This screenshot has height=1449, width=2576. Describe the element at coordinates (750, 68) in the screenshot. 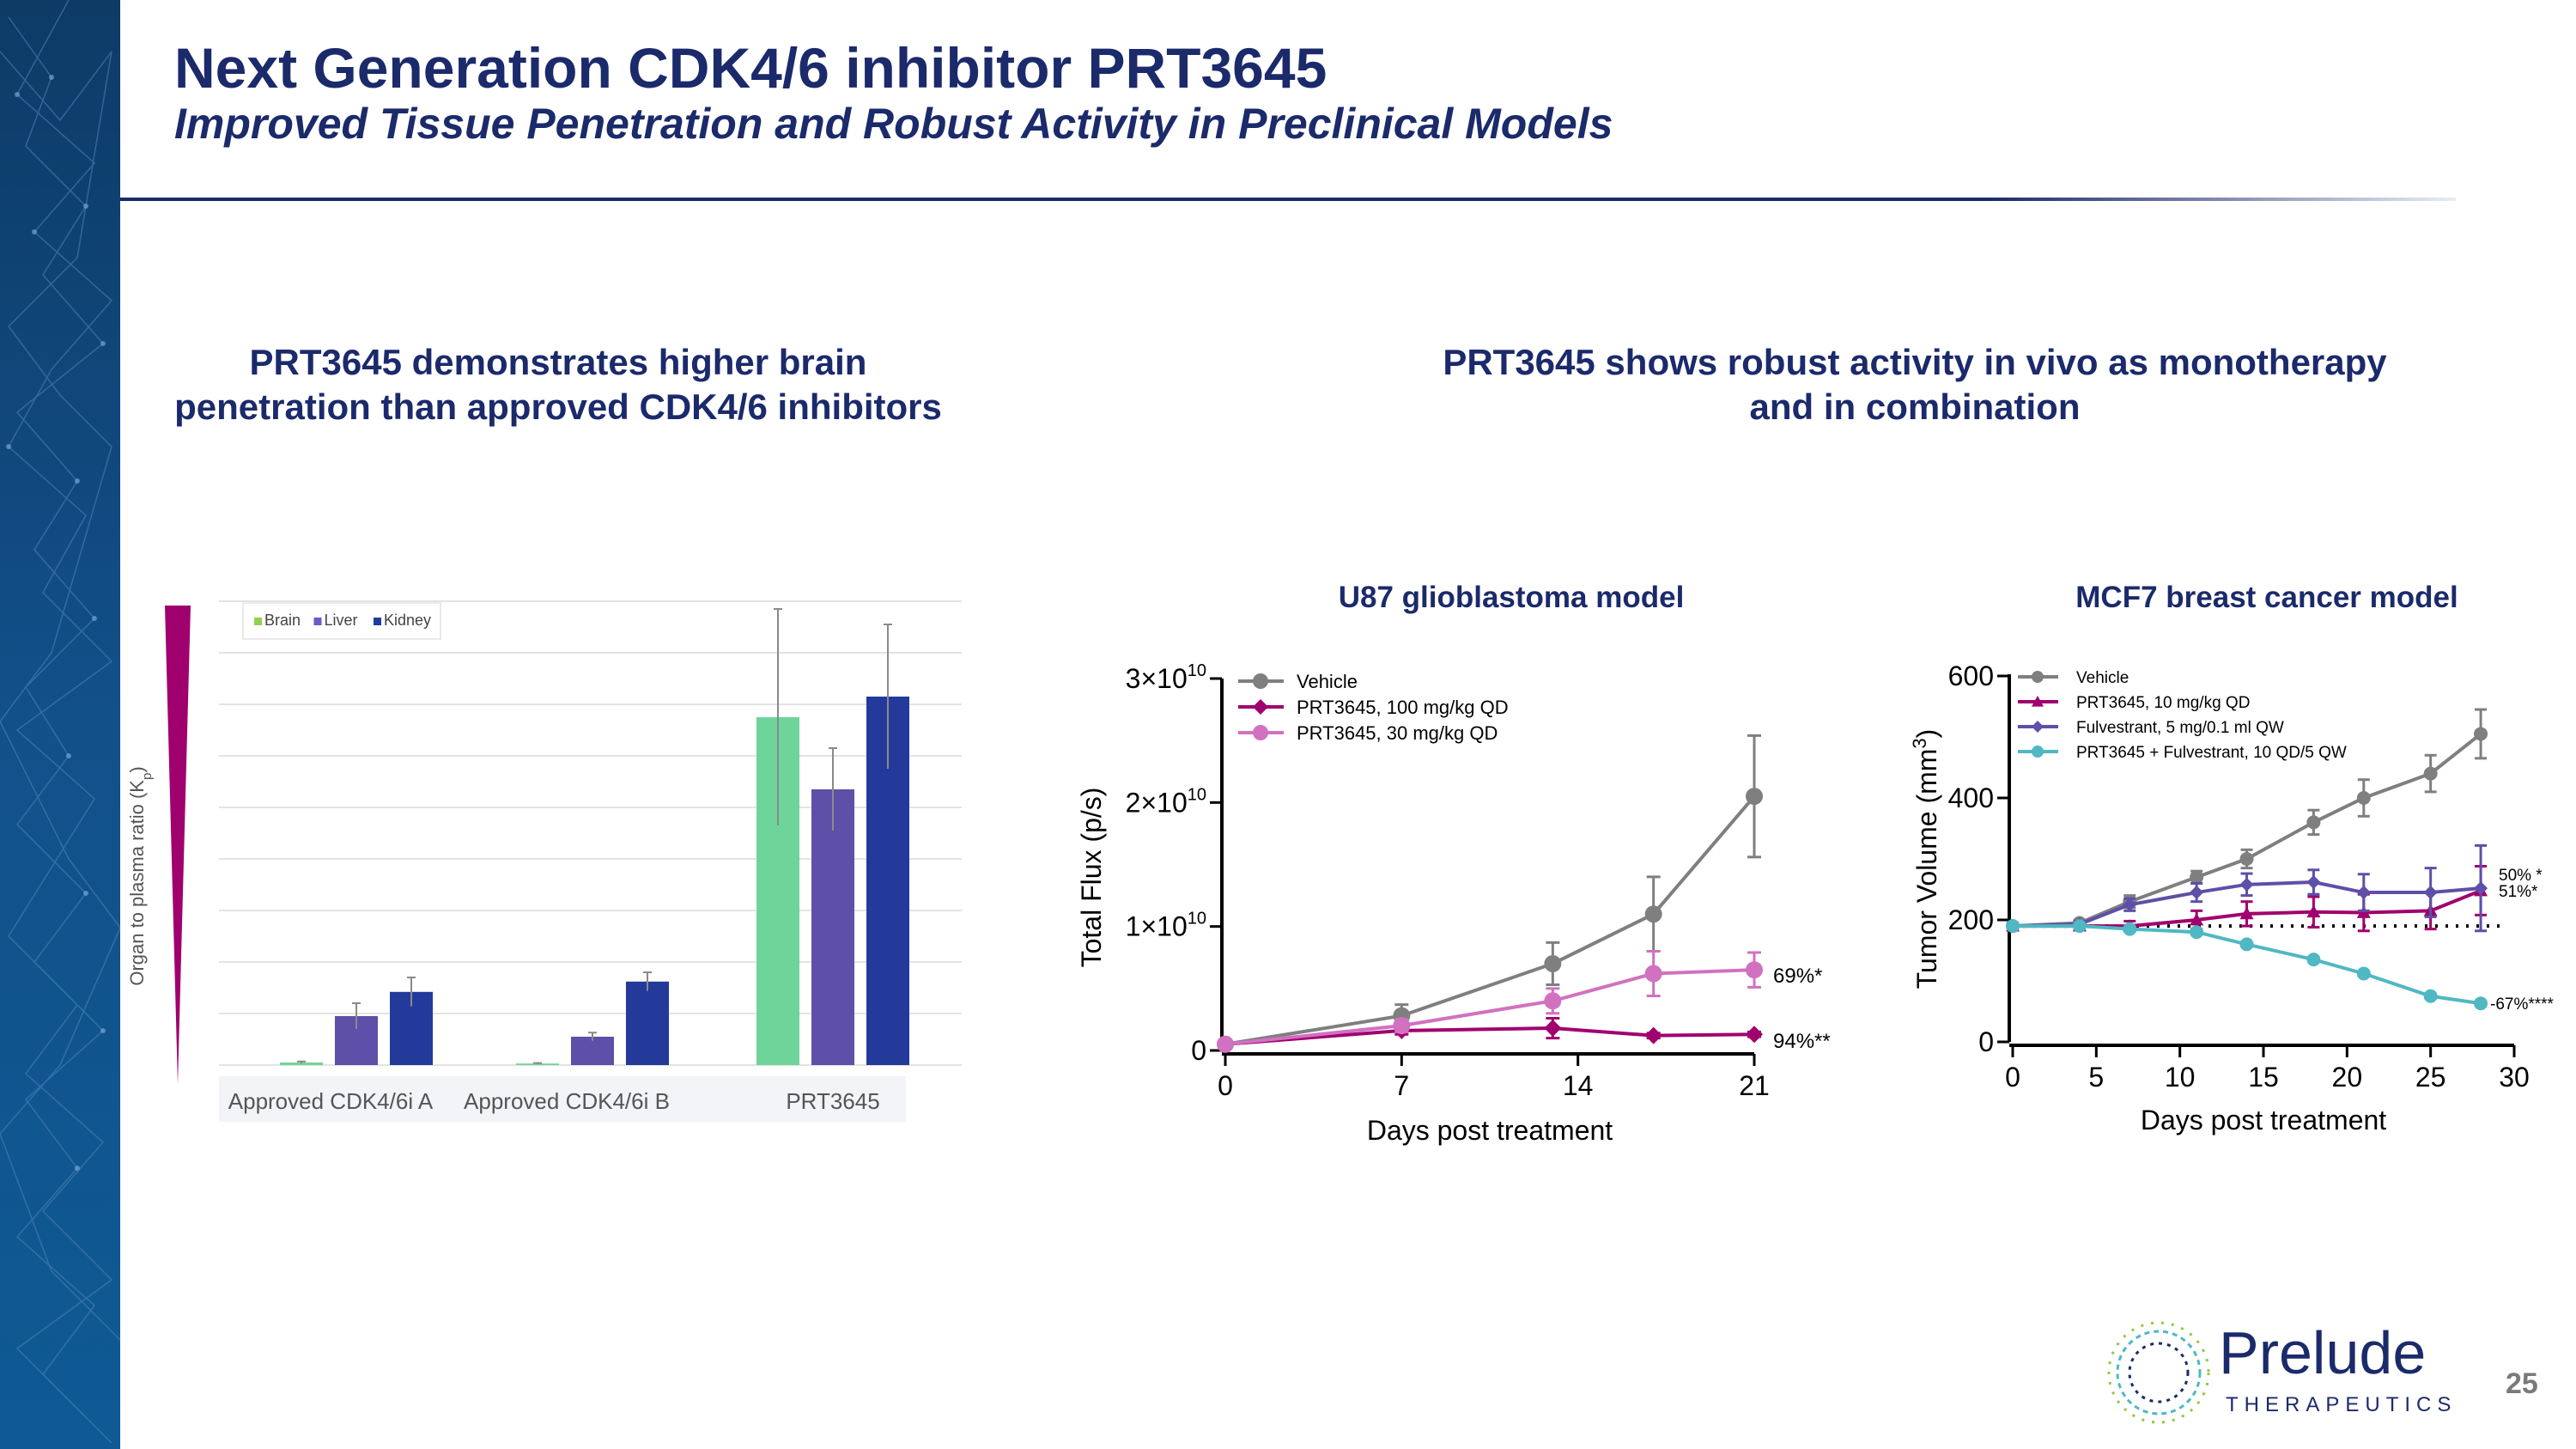

I see `page-title: Next Generation CDK4/6 inhibitor PRT3645` at that location.